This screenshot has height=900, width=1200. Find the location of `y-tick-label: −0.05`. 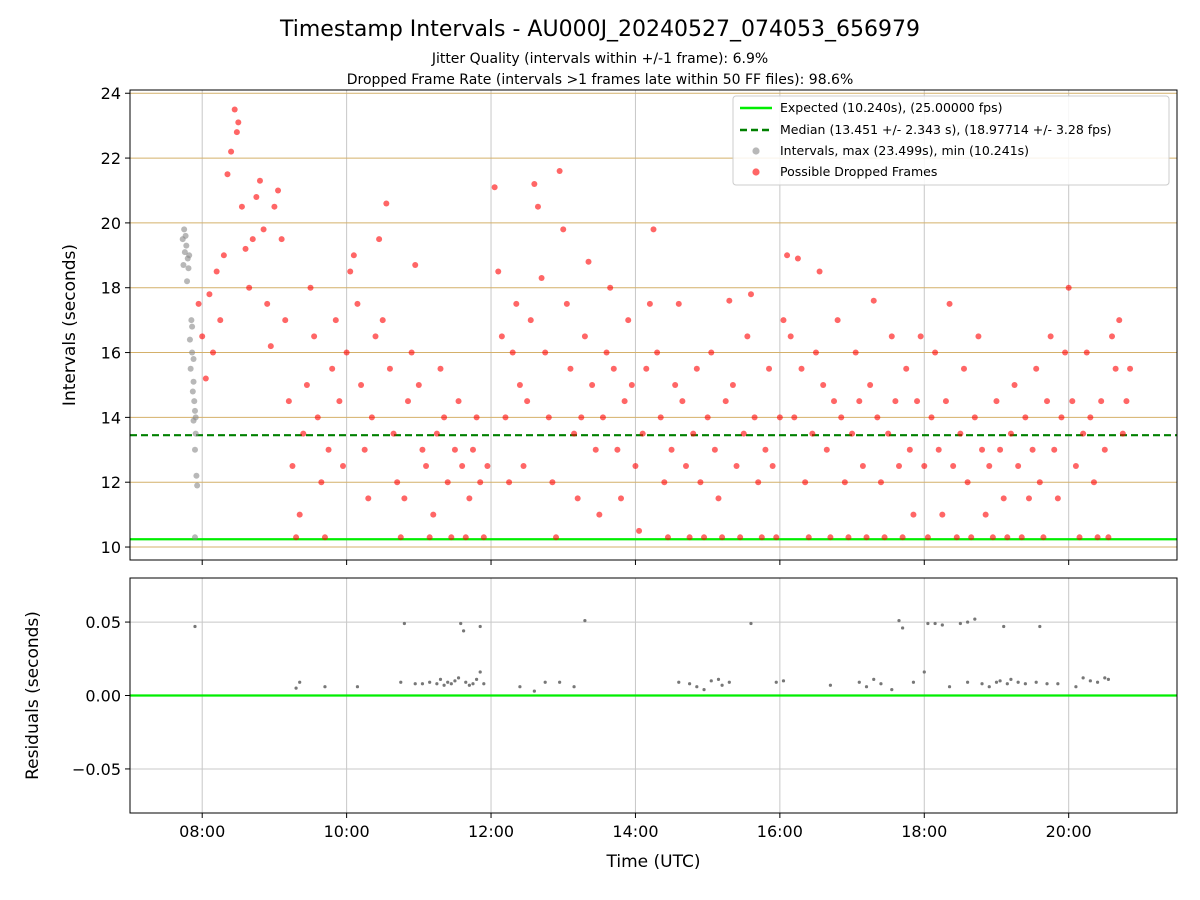

y-tick-label: −0.05 is located at coordinates (96, 769).